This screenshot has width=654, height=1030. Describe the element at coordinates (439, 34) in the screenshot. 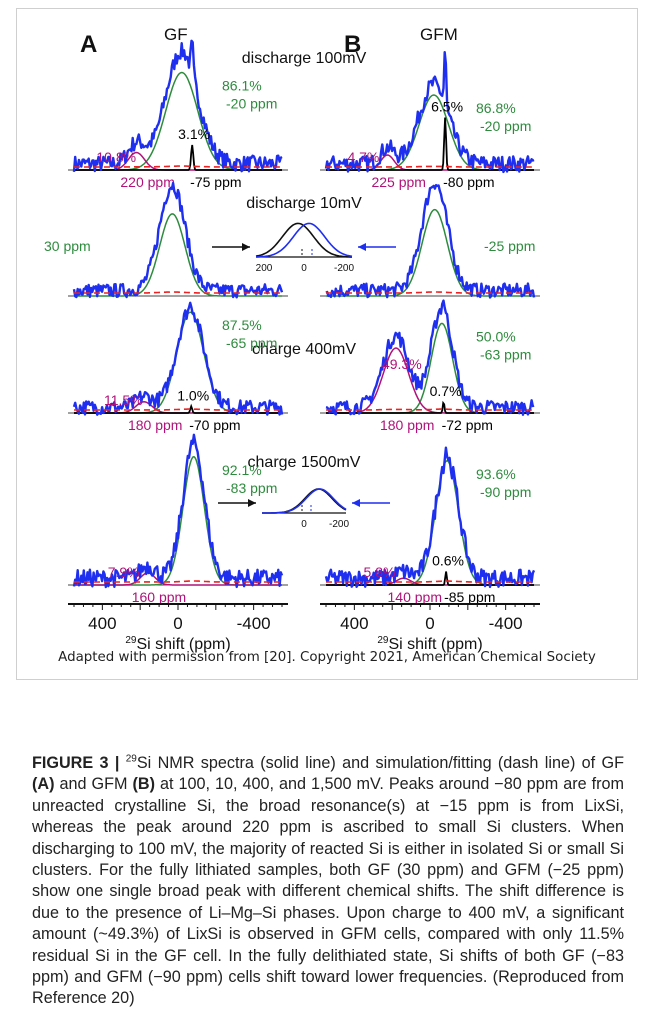

I see `column-b-title: GFM` at that location.